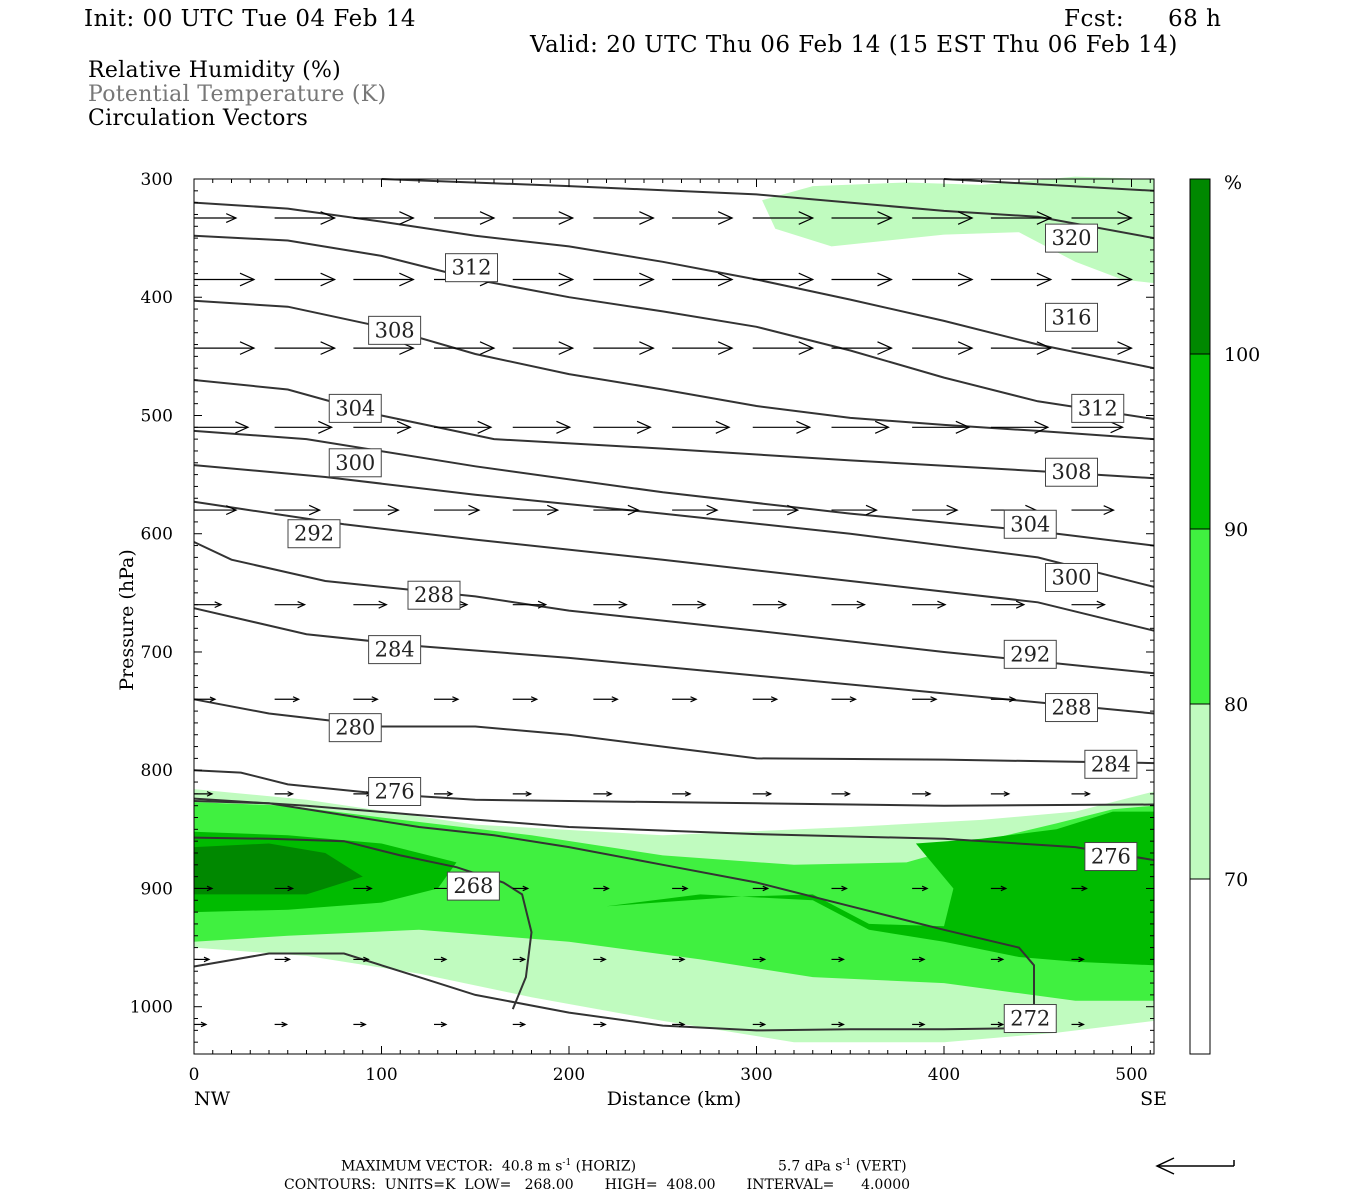 The height and width of the screenshot is (1200, 1350). Describe the element at coordinates (1195, 19) in the screenshot. I see `forecast-hour: 68 h` at that location.